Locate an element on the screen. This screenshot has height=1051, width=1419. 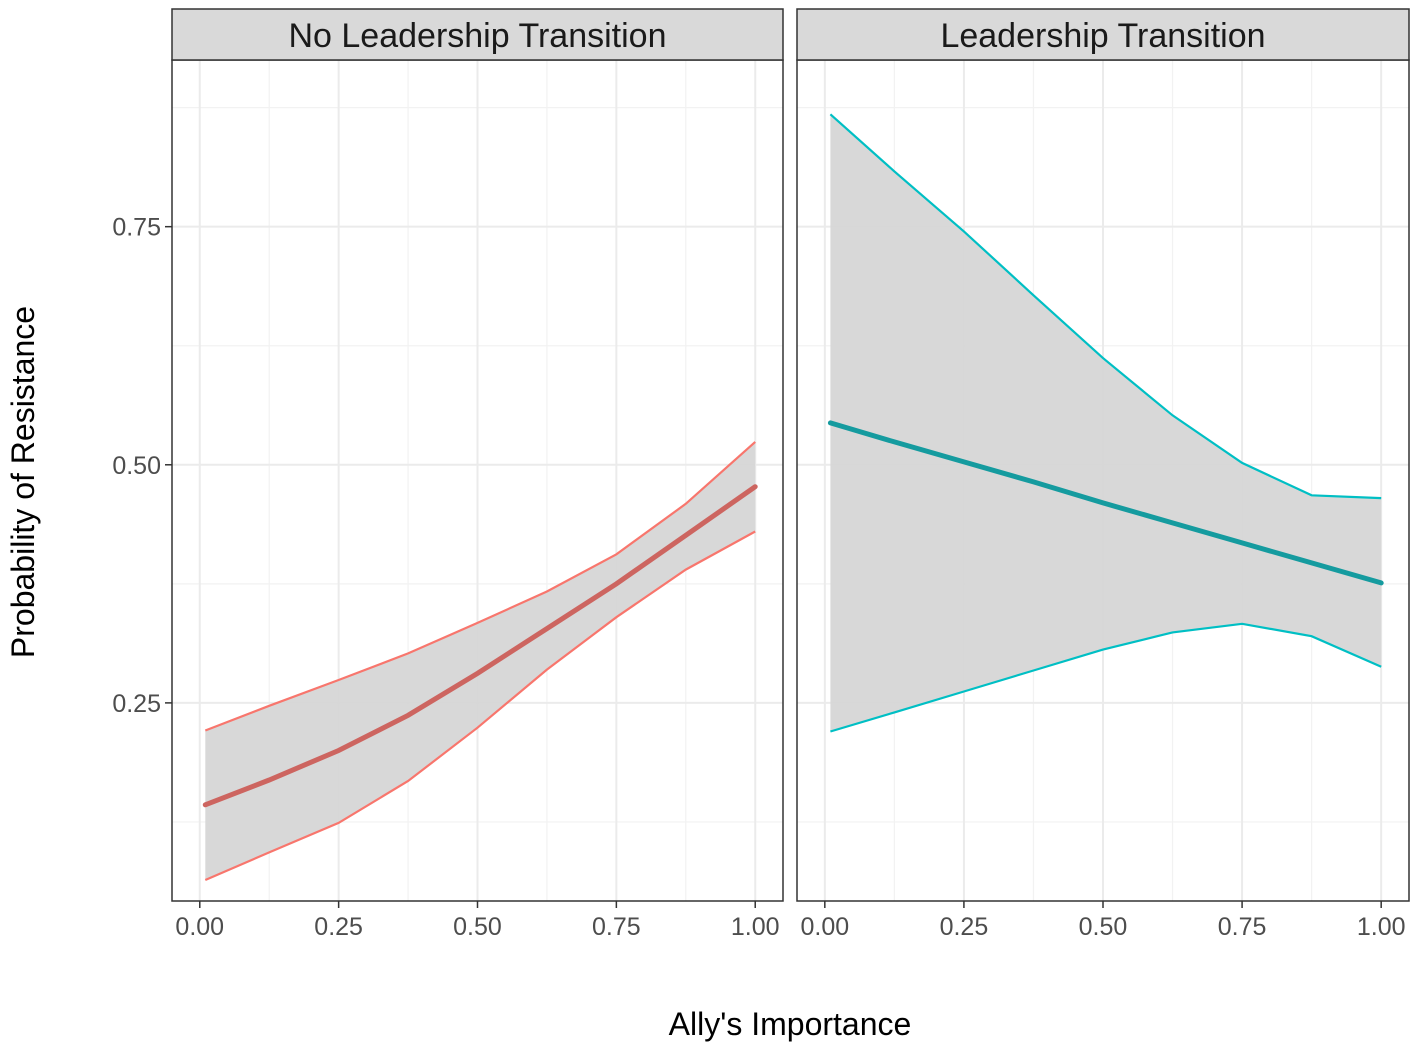
facet-strip-title: Leadership Transition is located at coordinates (1102, 36).